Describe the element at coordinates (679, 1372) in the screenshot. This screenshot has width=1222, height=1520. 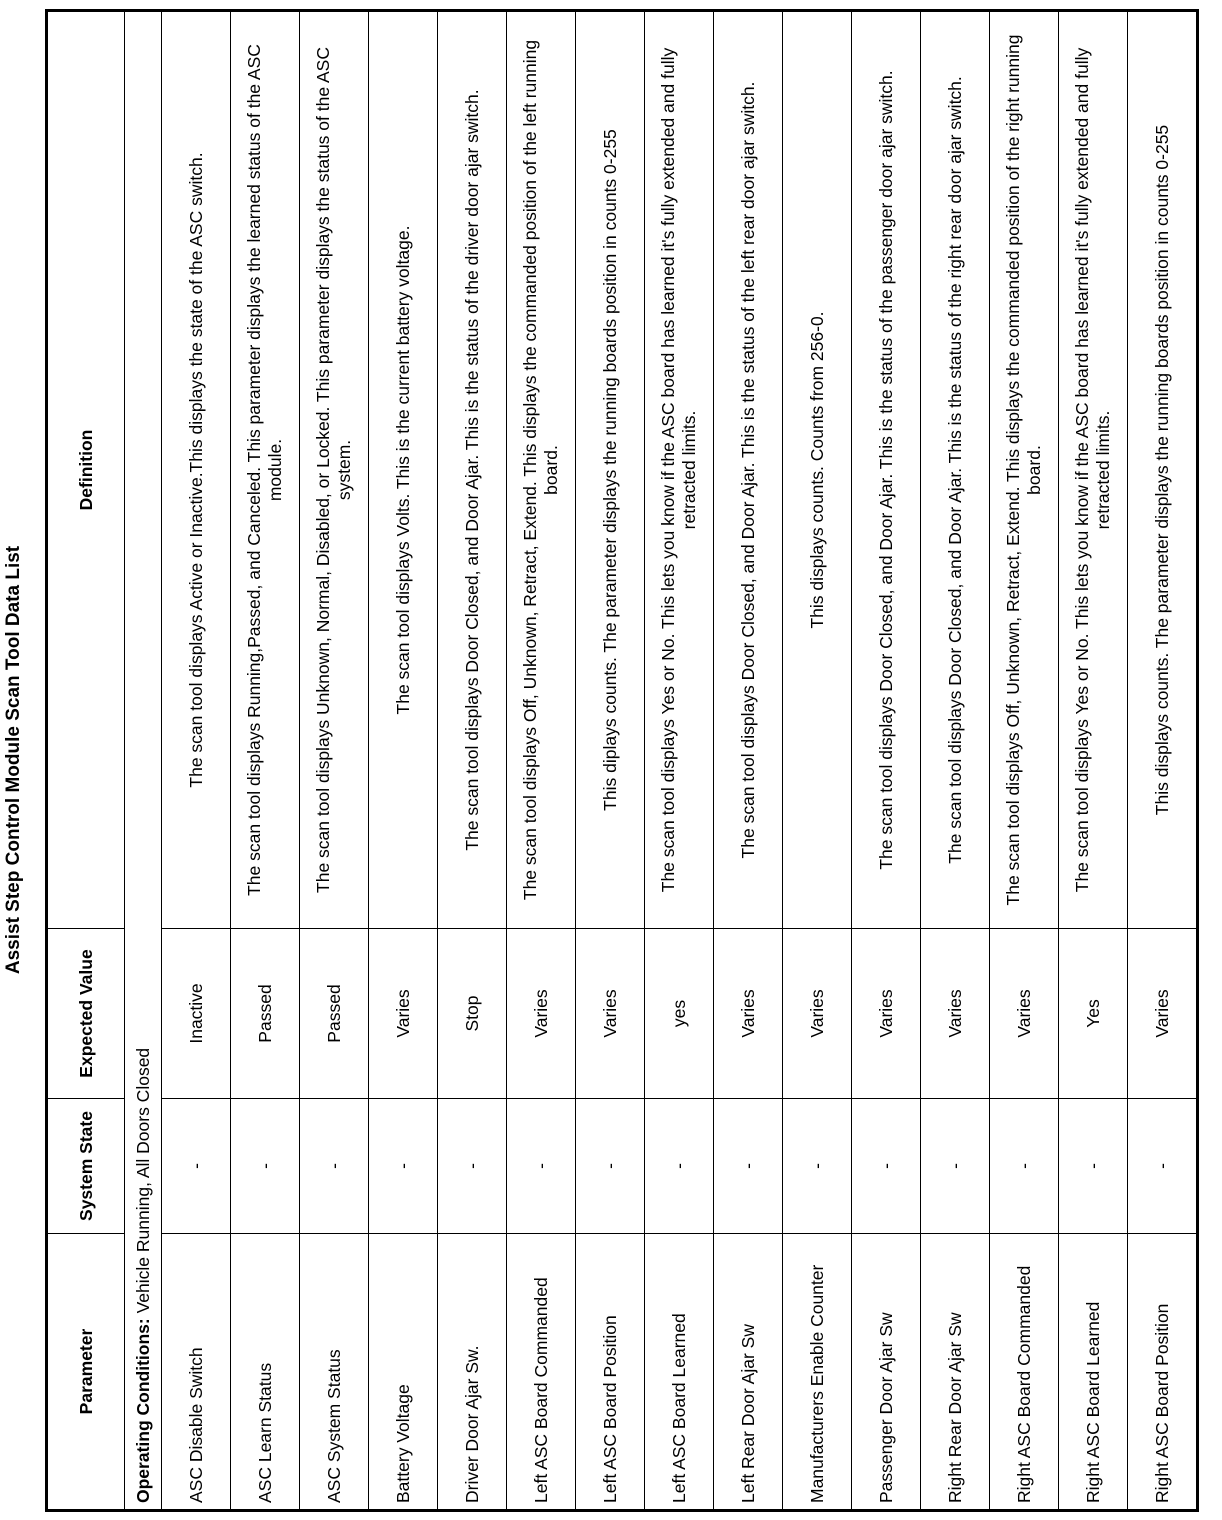
I see `cell-parameter: Left ASC Board Learned` at that location.